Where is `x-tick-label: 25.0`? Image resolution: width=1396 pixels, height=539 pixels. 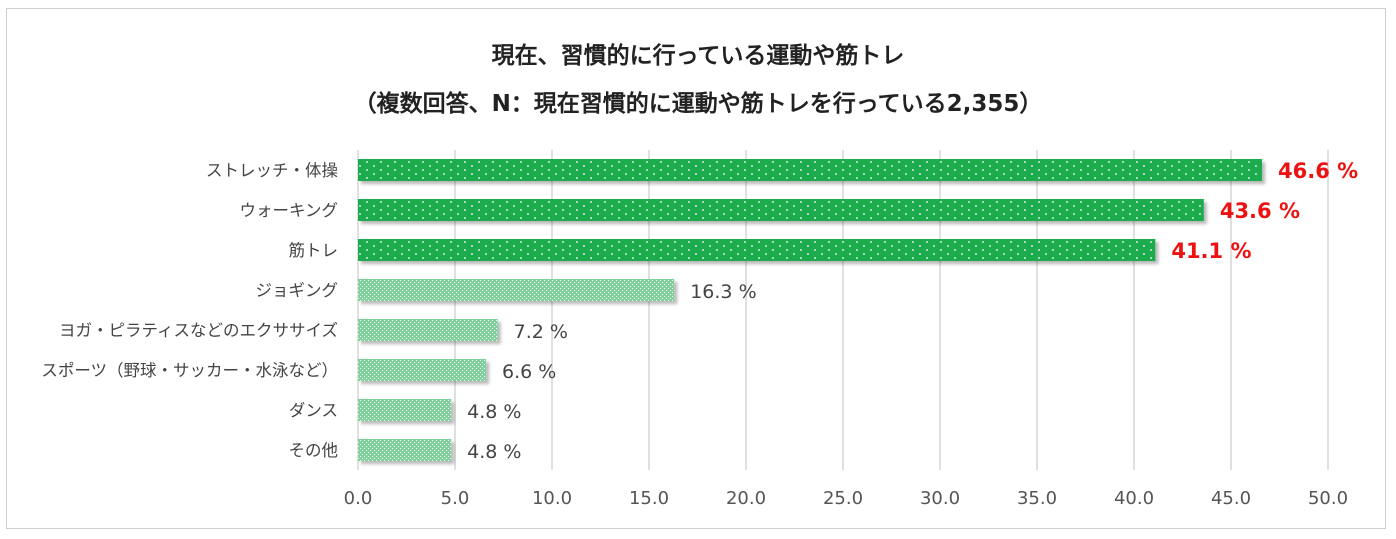 x-tick-label: 25.0 is located at coordinates (843, 498).